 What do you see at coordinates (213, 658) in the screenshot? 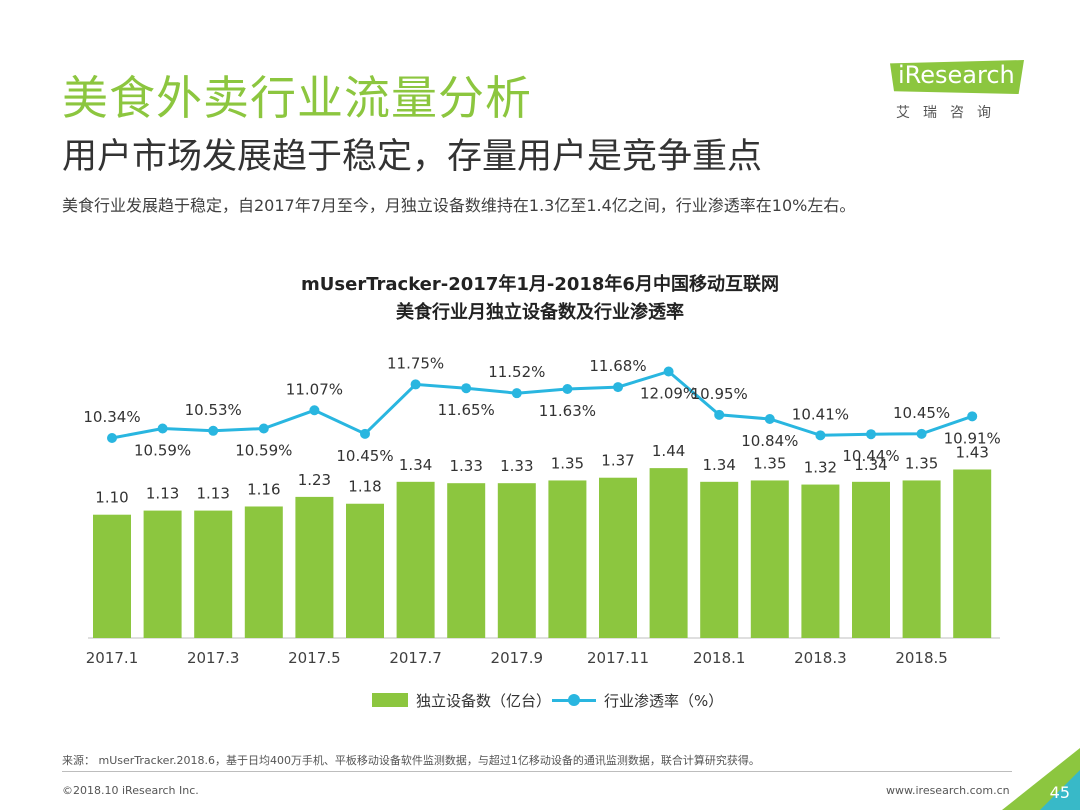
I see `x-tick-label: 2017.3` at bounding box center [213, 658].